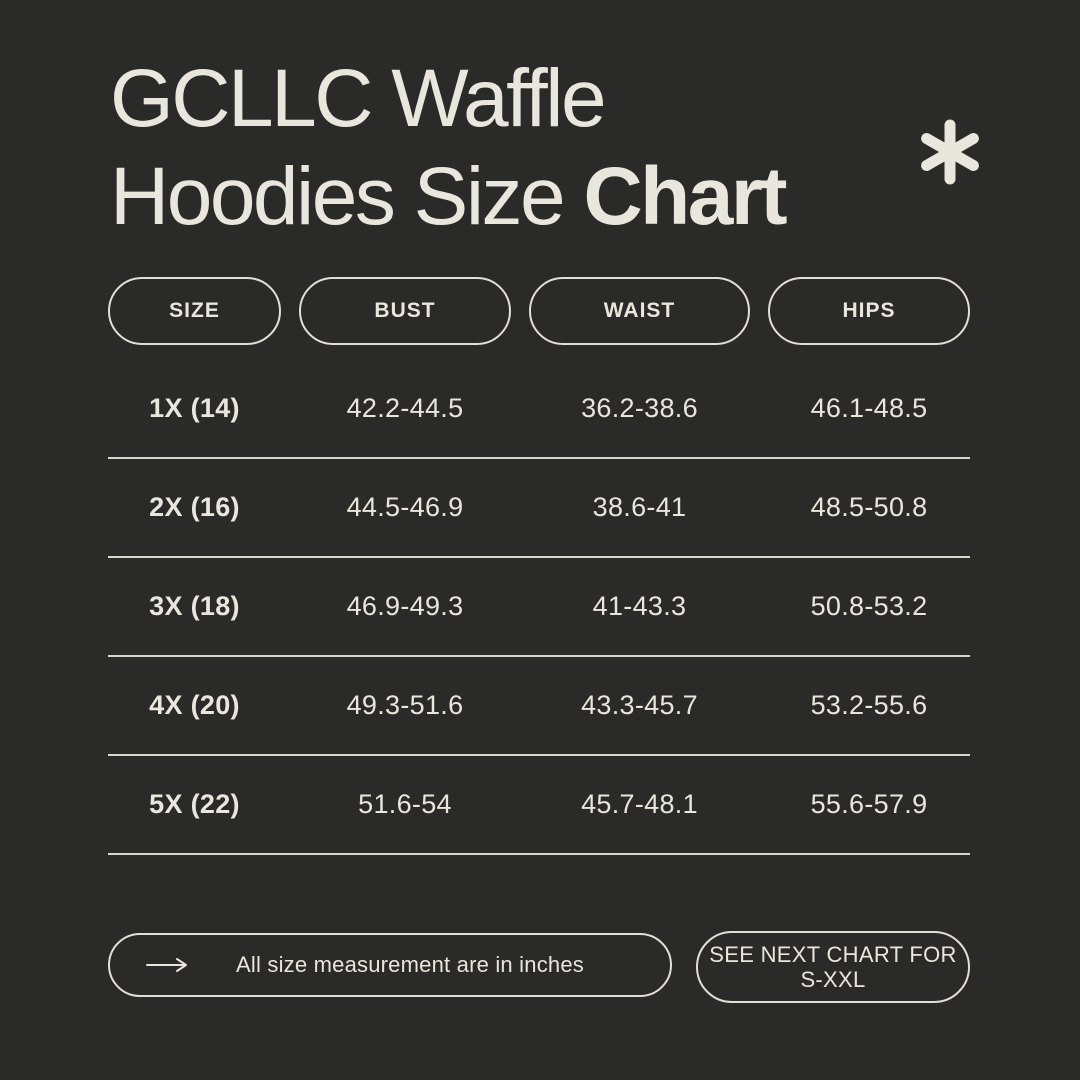 This screenshot has width=1080, height=1080. I want to click on column-header-bust: BUST, so click(405, 311).